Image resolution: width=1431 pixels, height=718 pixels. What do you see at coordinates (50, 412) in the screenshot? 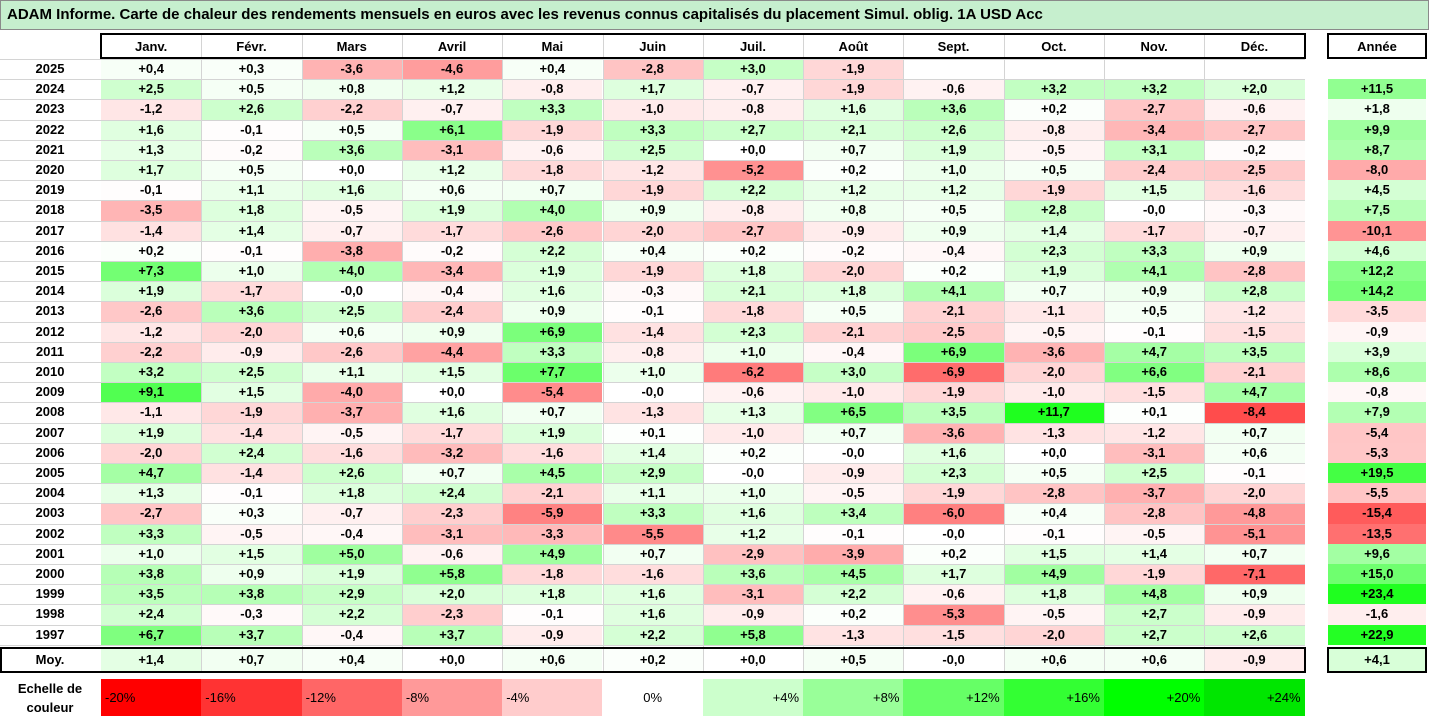
I see `row-year-label: 2008` at bounding box center [50, 412].